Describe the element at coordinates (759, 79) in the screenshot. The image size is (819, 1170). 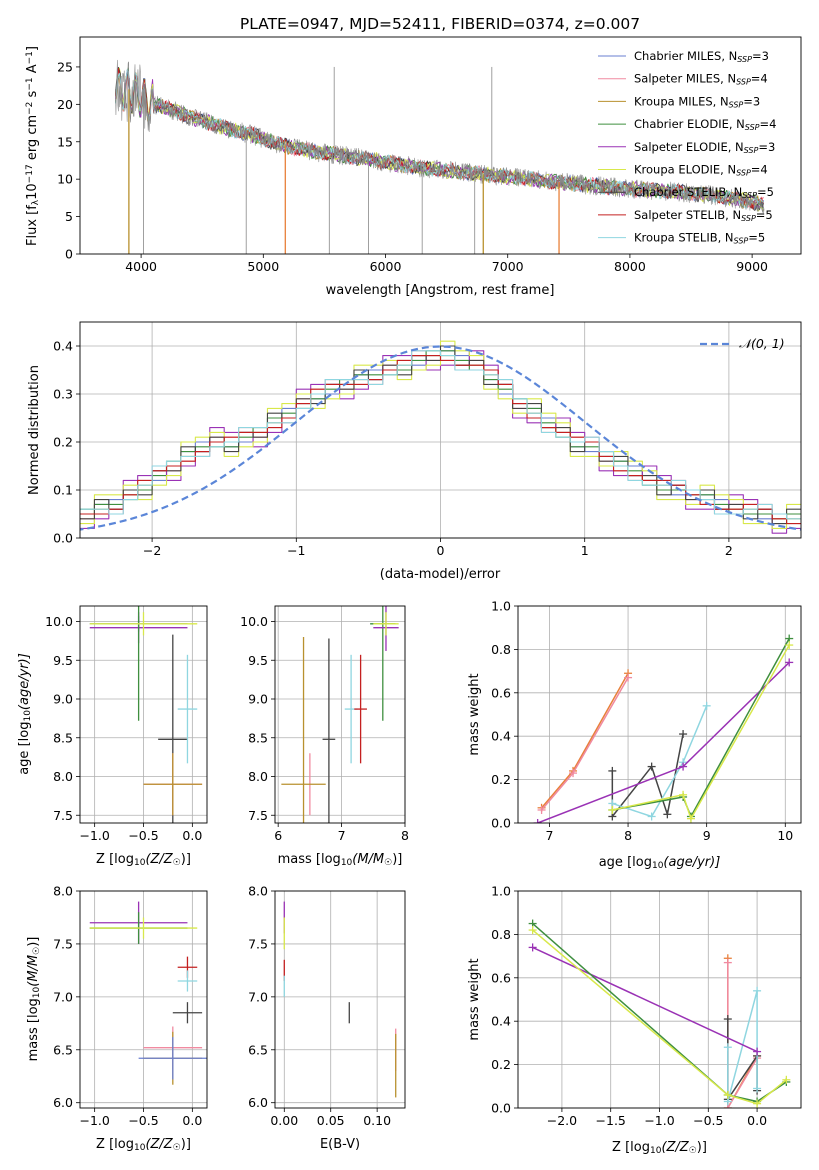
I see `legend-label-count: =4` at that location.